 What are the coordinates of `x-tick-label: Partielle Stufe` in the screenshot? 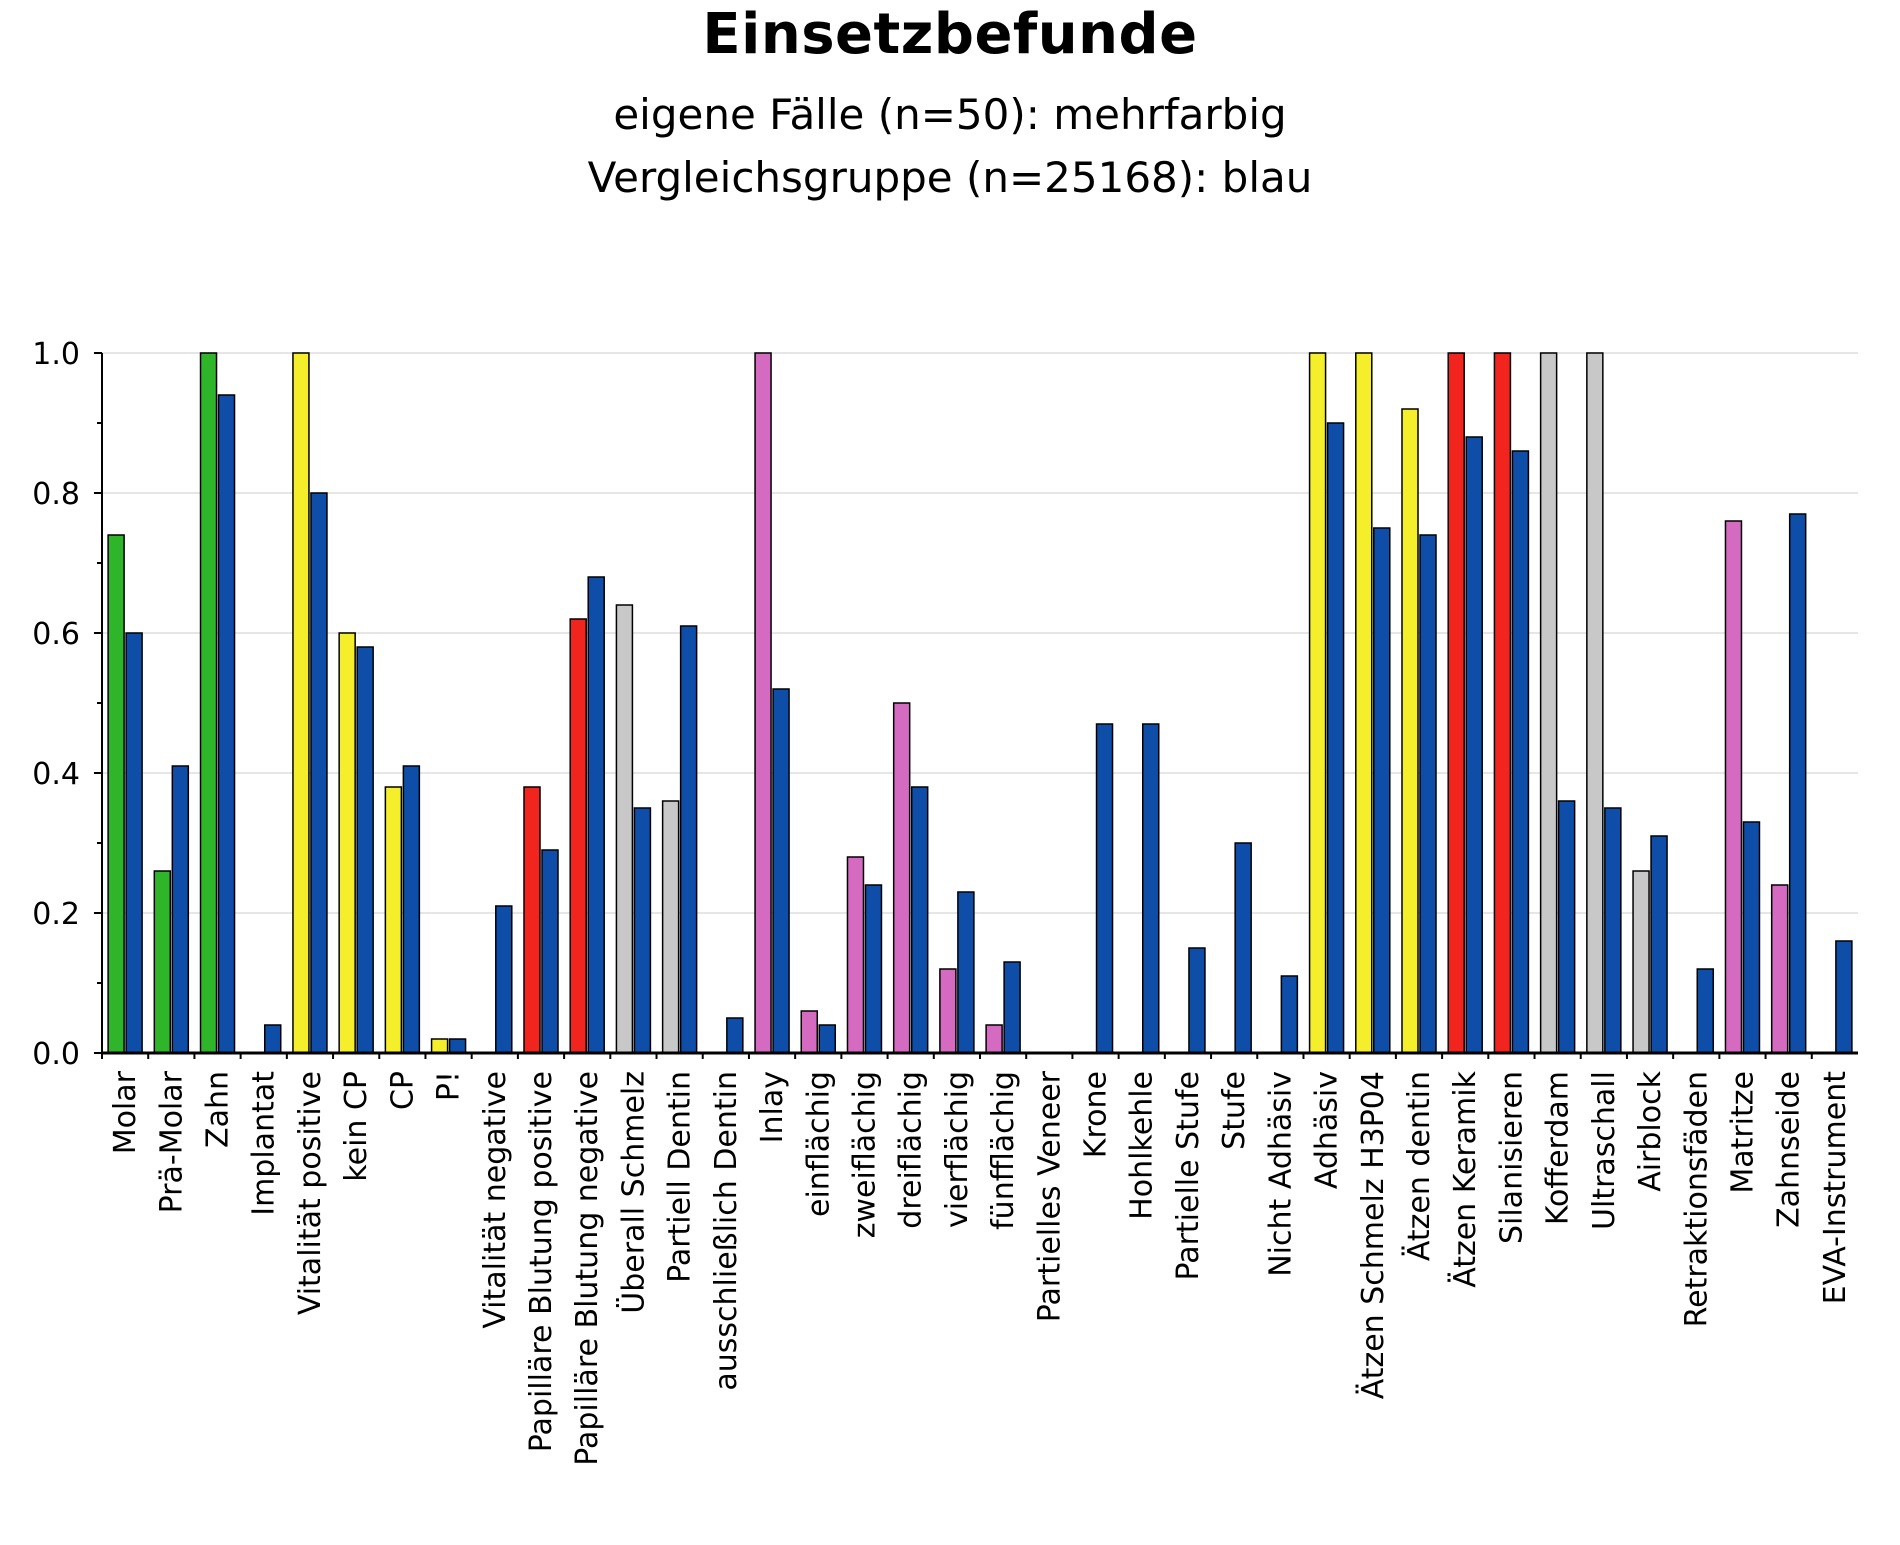 It's located at (1188, 1176).